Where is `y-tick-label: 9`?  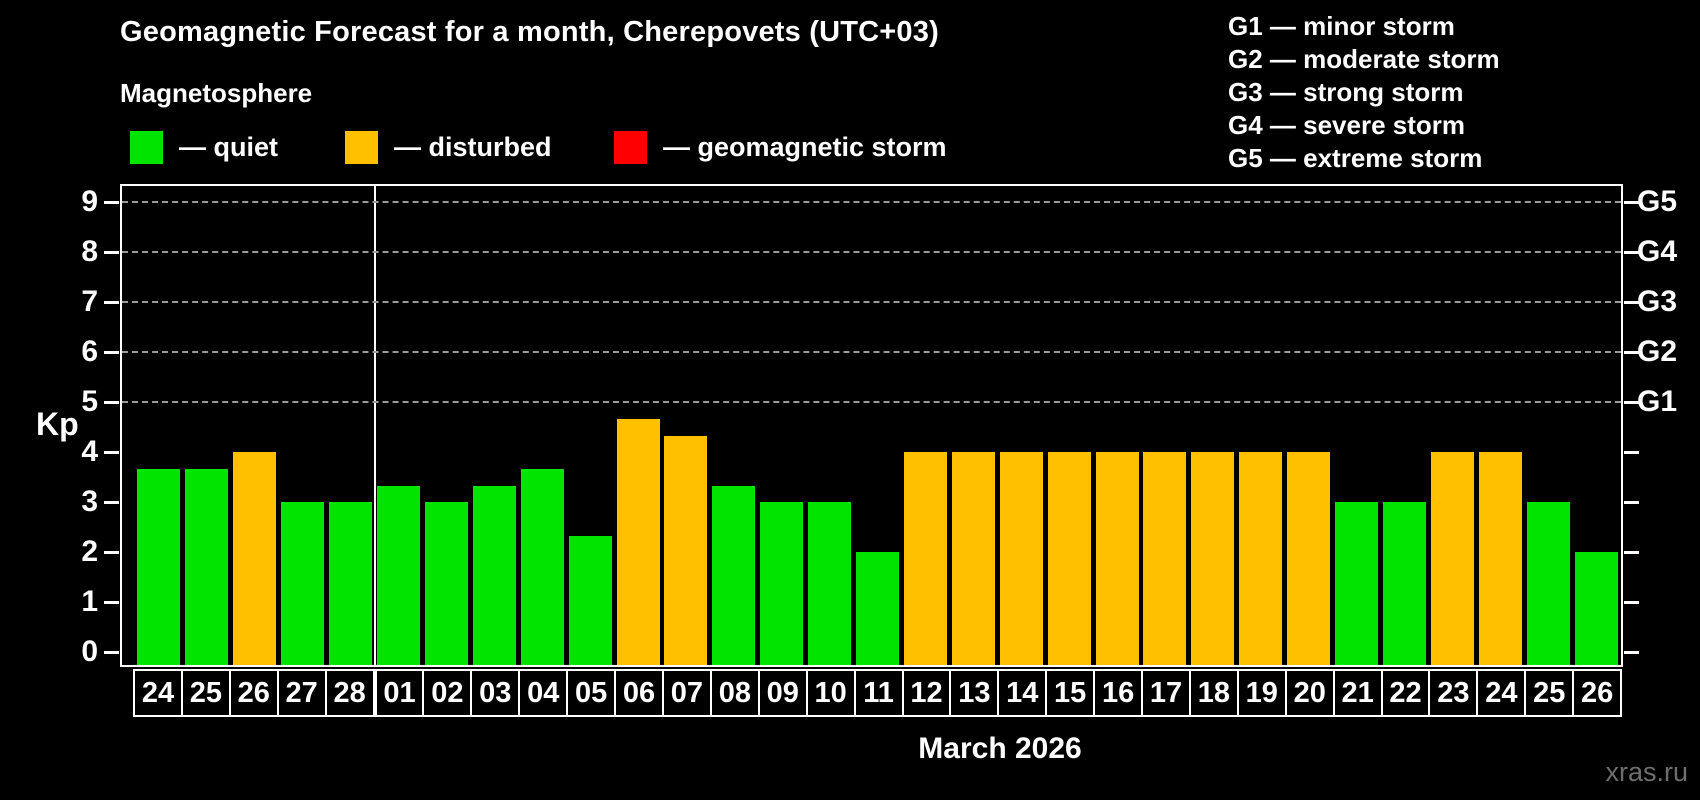
y-tick-label: 9 is located at coordinates (89, 201).